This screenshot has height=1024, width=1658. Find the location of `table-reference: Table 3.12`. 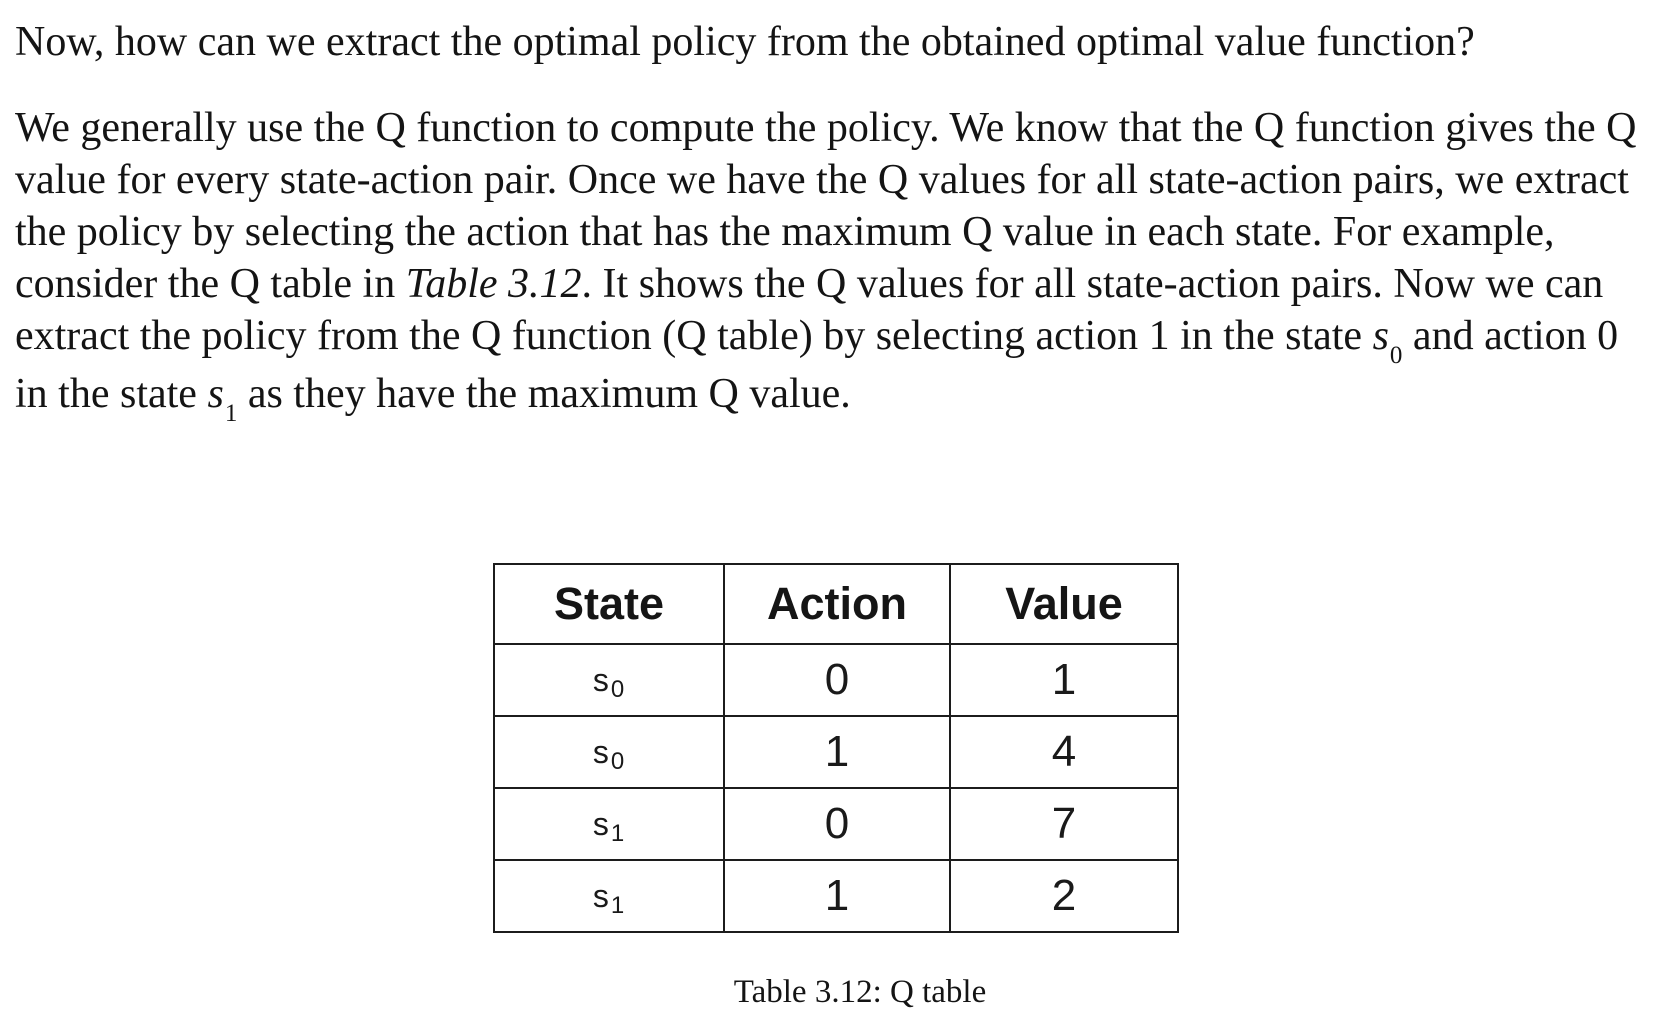

table-reference: Table 3.12 is located at coordinates (493, 284).